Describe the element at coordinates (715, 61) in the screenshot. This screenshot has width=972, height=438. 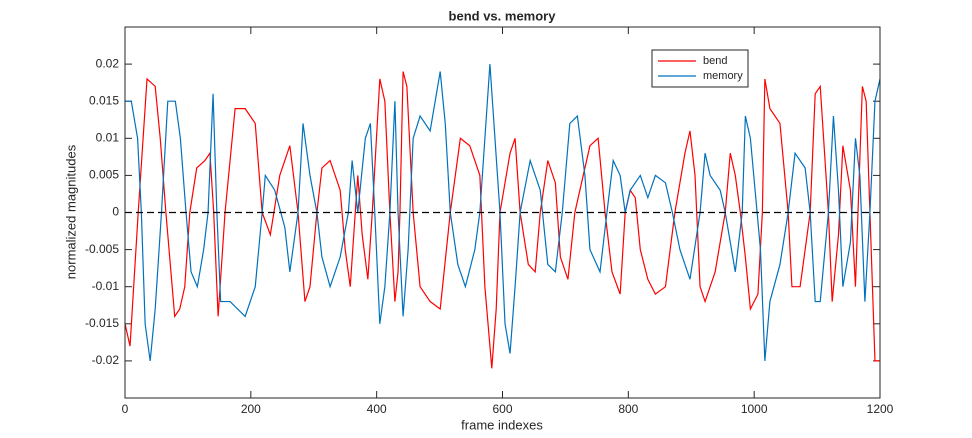
I see `legend-label: bend` at that location.